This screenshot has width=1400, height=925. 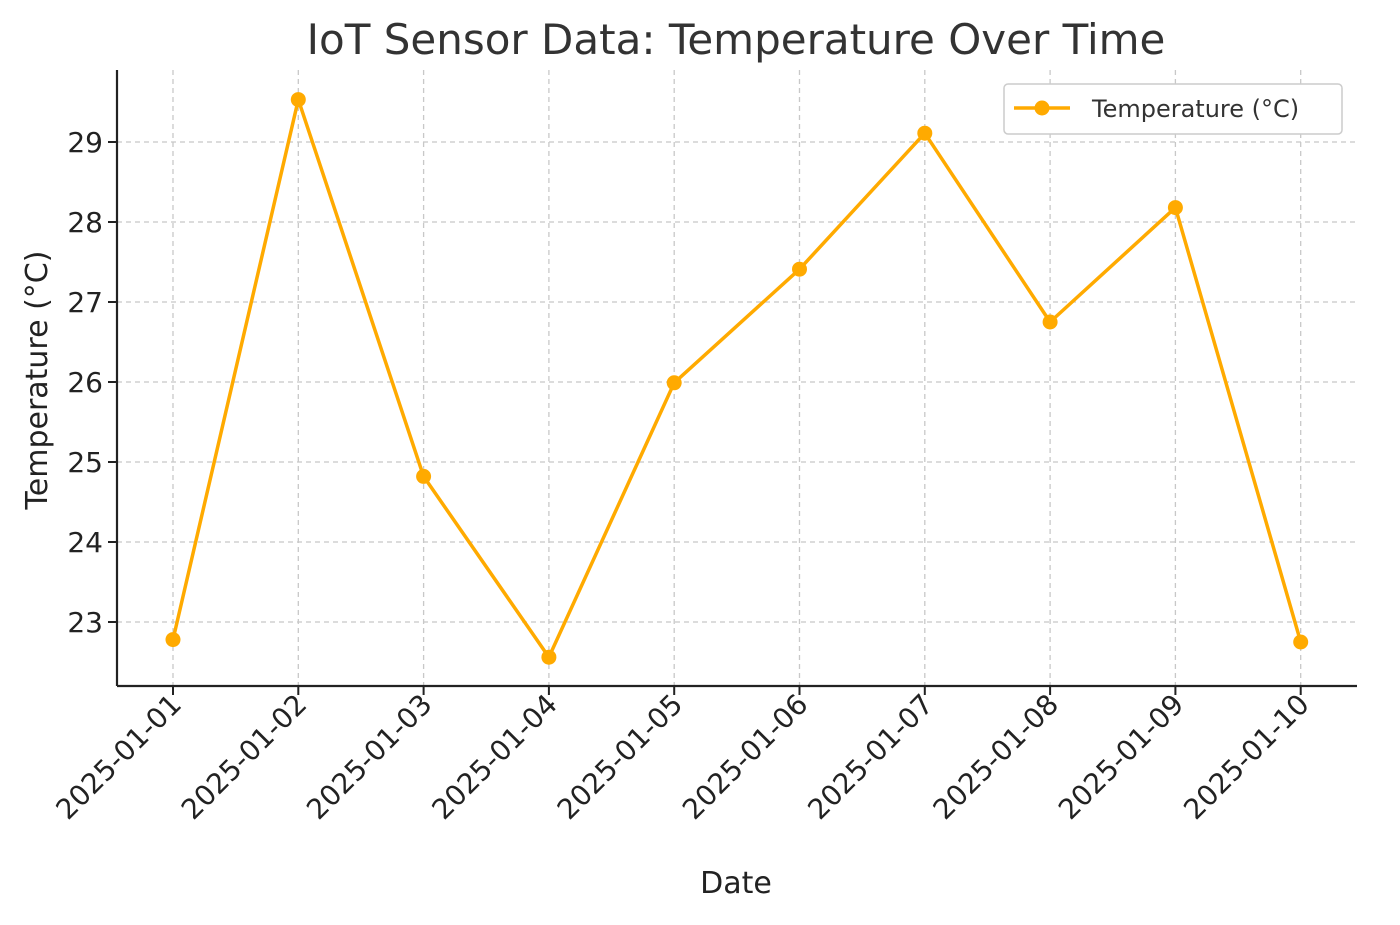 I want to click on y-tick-label: 27, so click(x=85, y=302).